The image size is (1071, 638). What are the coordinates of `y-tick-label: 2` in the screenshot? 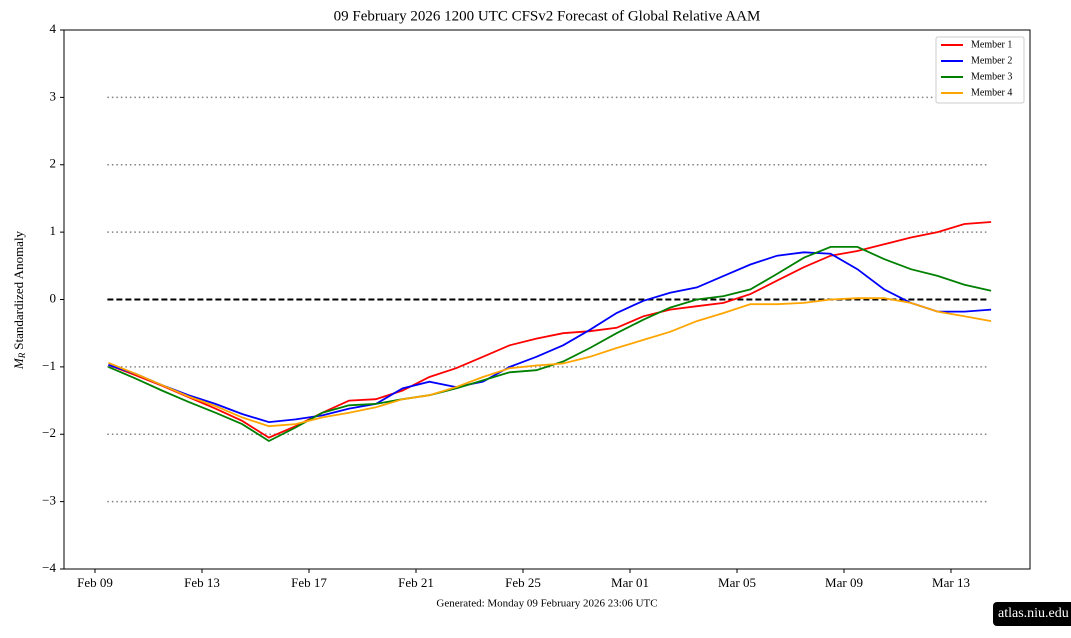 It's located at (53, 163).